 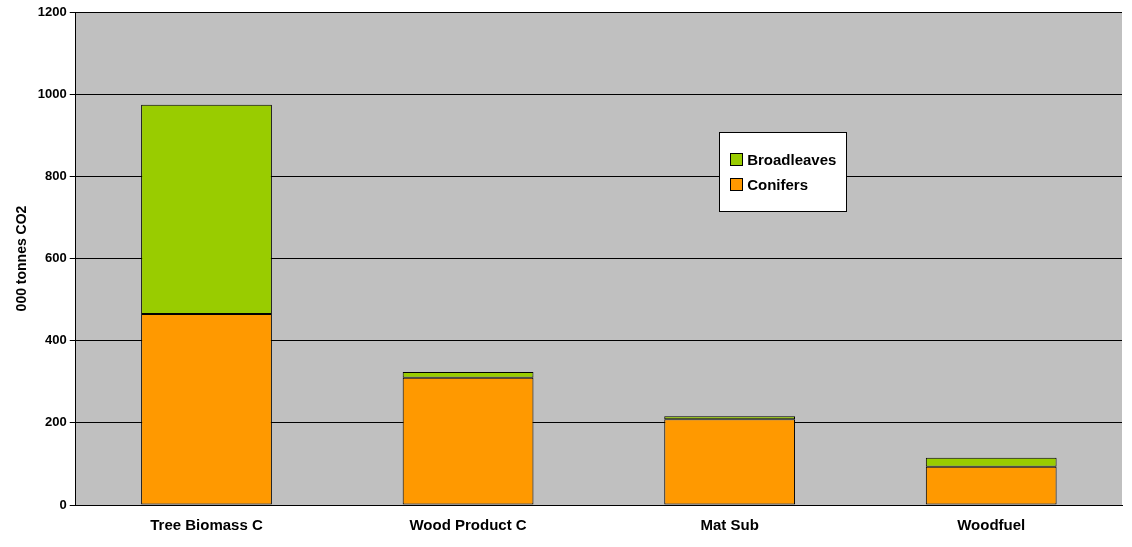 What do you see at coordinates (206, 525) in the screenshot?
I see `x-tick-label: Tree Biomass C` at bounding box center [206, 525].